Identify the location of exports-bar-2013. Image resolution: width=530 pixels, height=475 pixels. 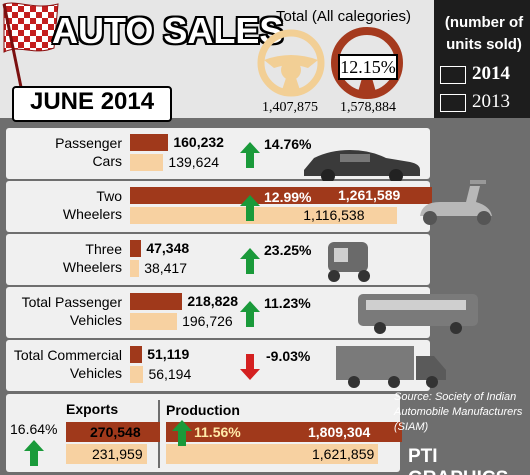
(106, 454).